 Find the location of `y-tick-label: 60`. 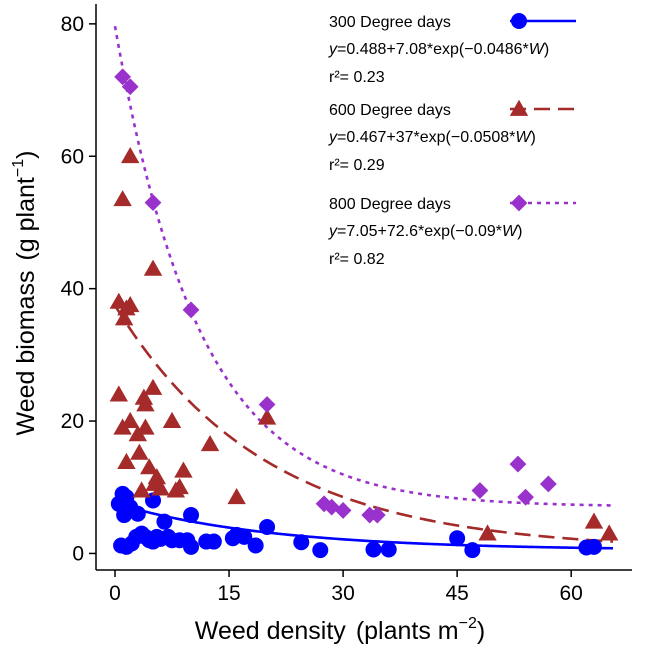

y-tick-label: 60 is located at coordinates (72, 156).